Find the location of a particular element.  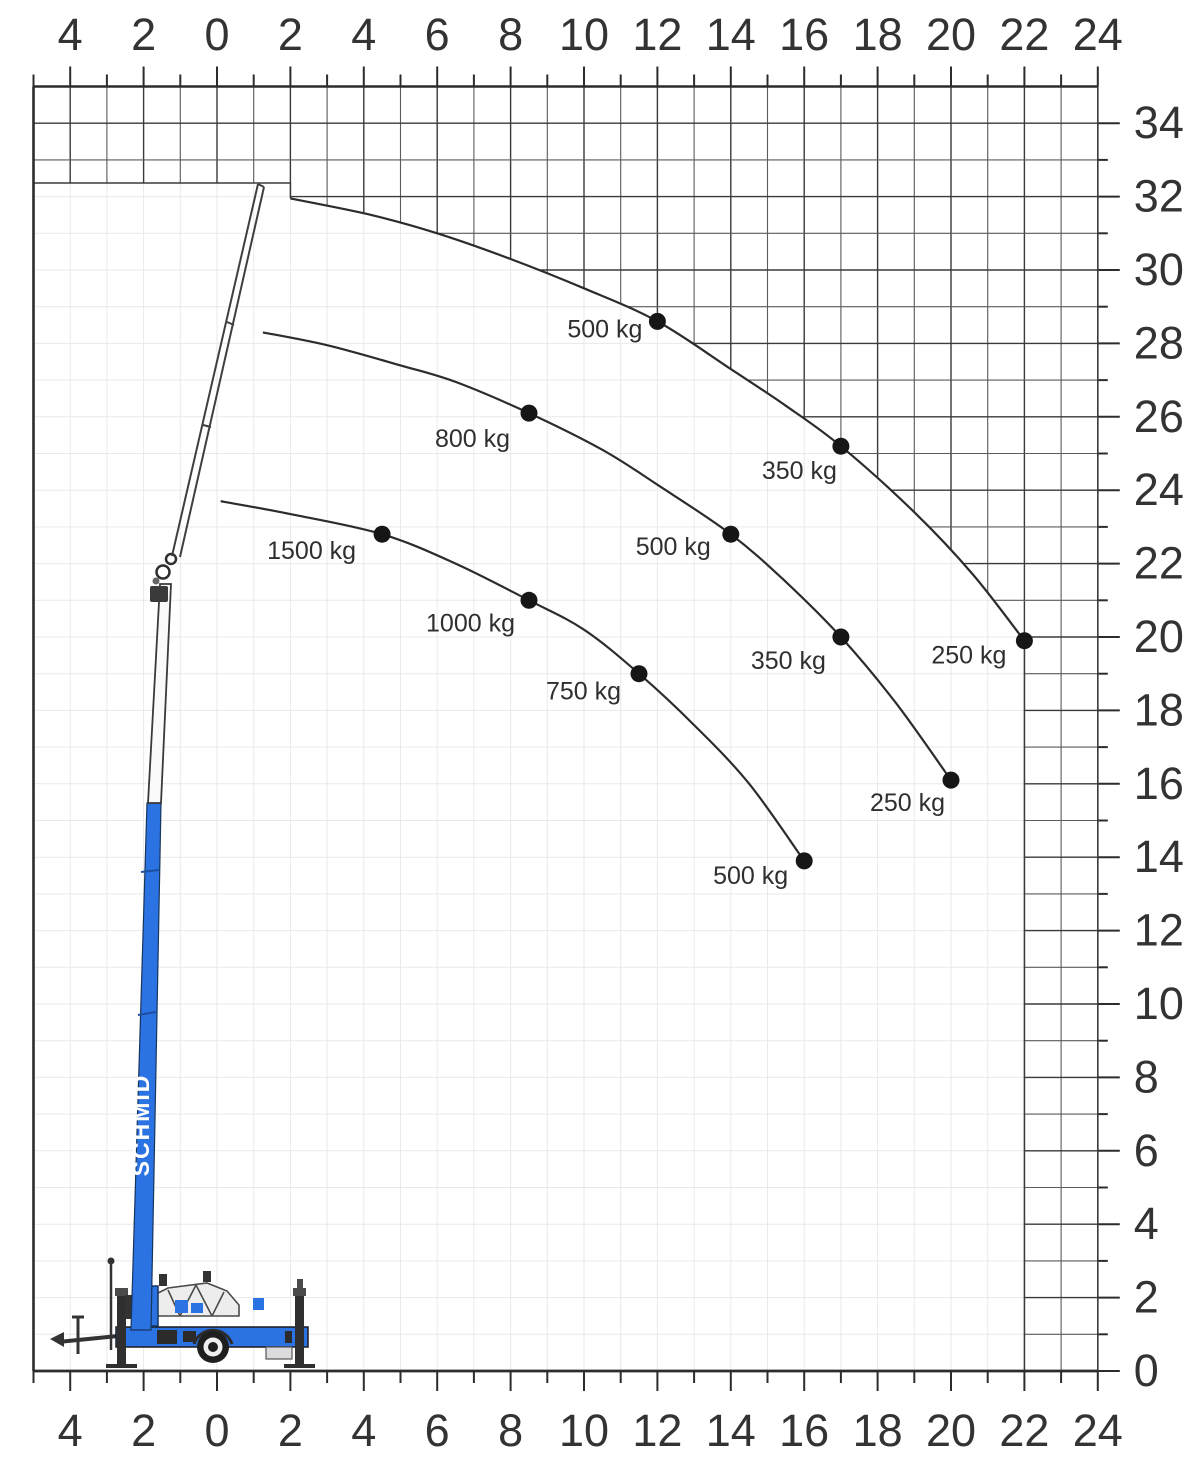

y-axis-right-label: 32 is located at coordinates (1159, 196).